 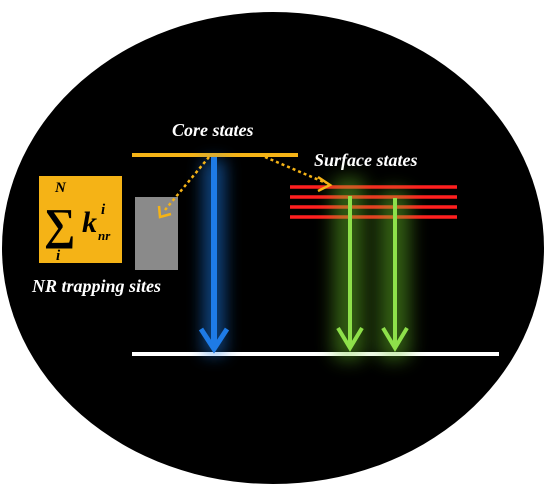 I want to click on surface-states-label: Surface states, so click(x=366, y=160).